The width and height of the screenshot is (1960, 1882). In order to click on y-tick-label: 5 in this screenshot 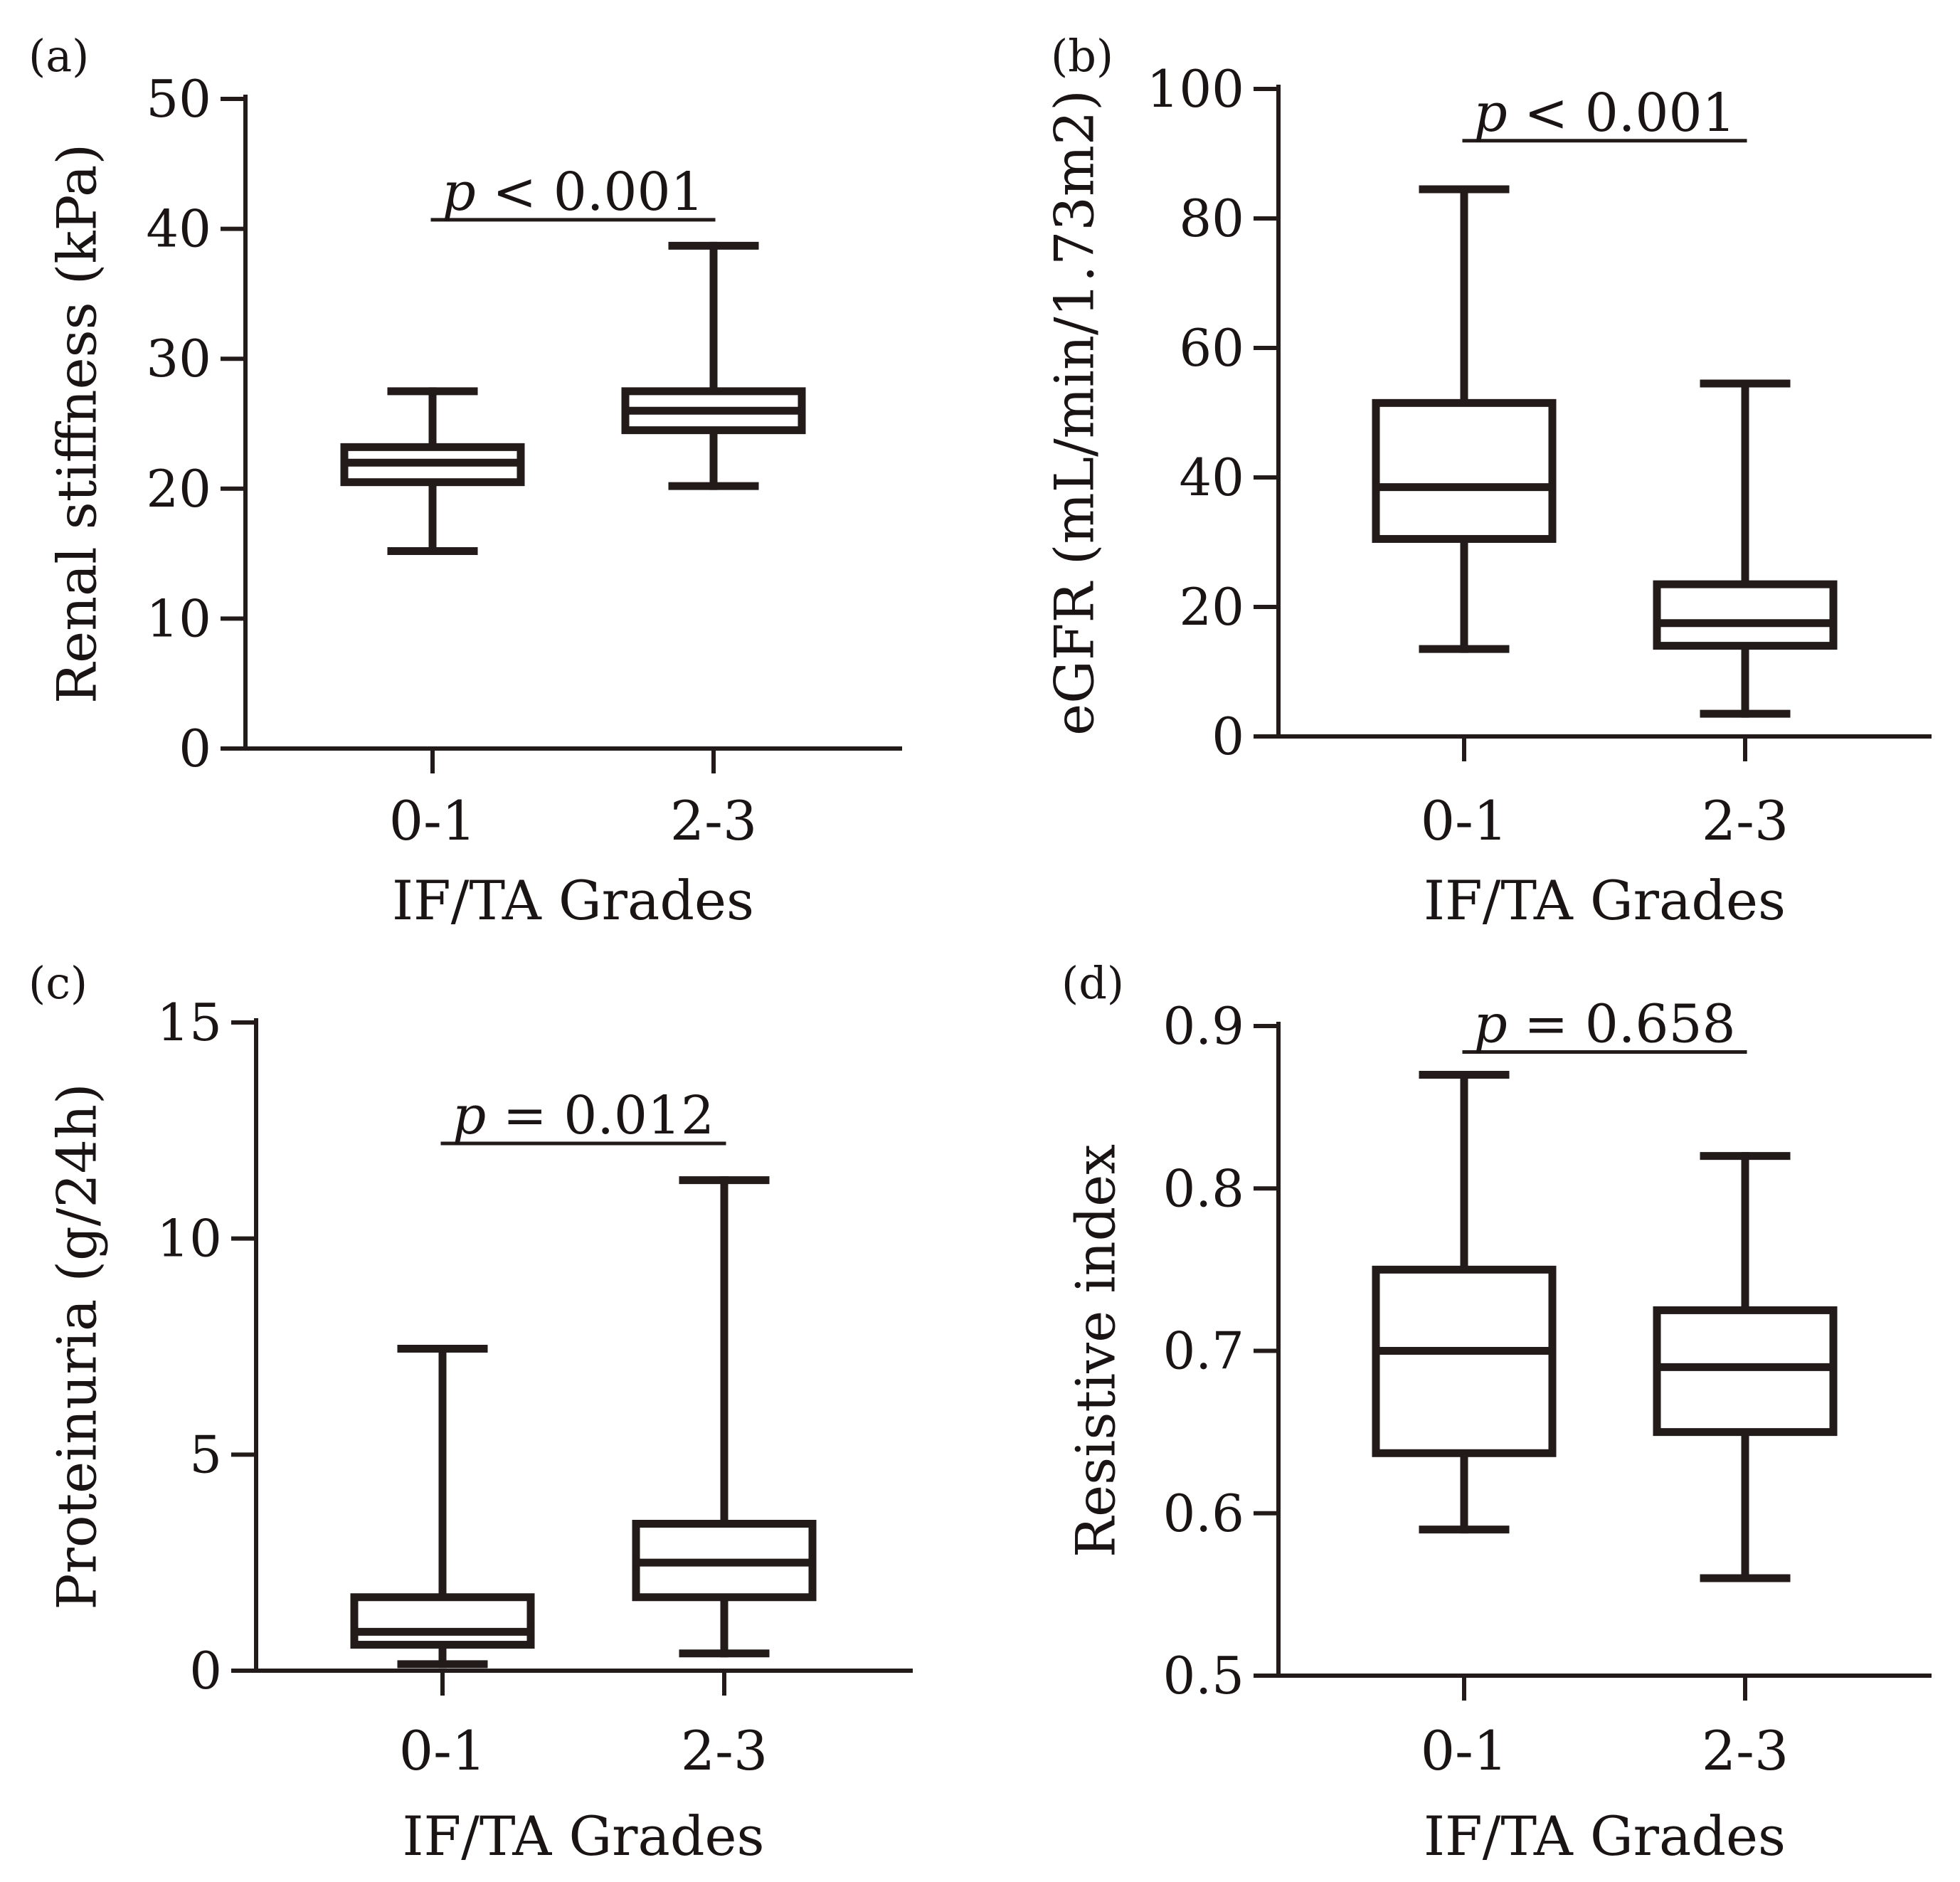, I will do `click(205, 1454)`.